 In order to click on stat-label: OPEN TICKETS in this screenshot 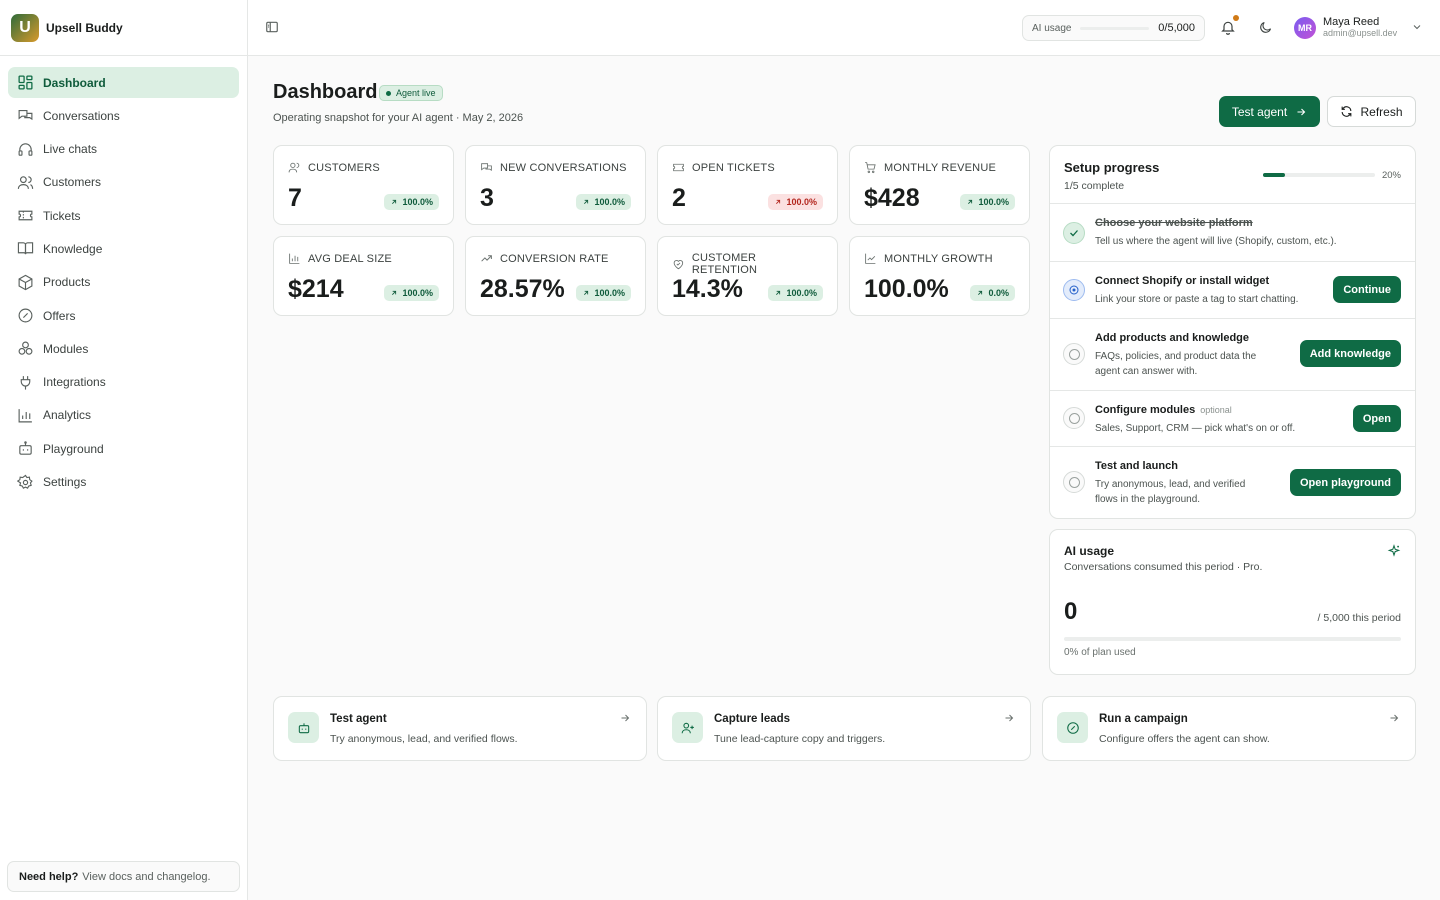, I will do `click(733, 167)`.